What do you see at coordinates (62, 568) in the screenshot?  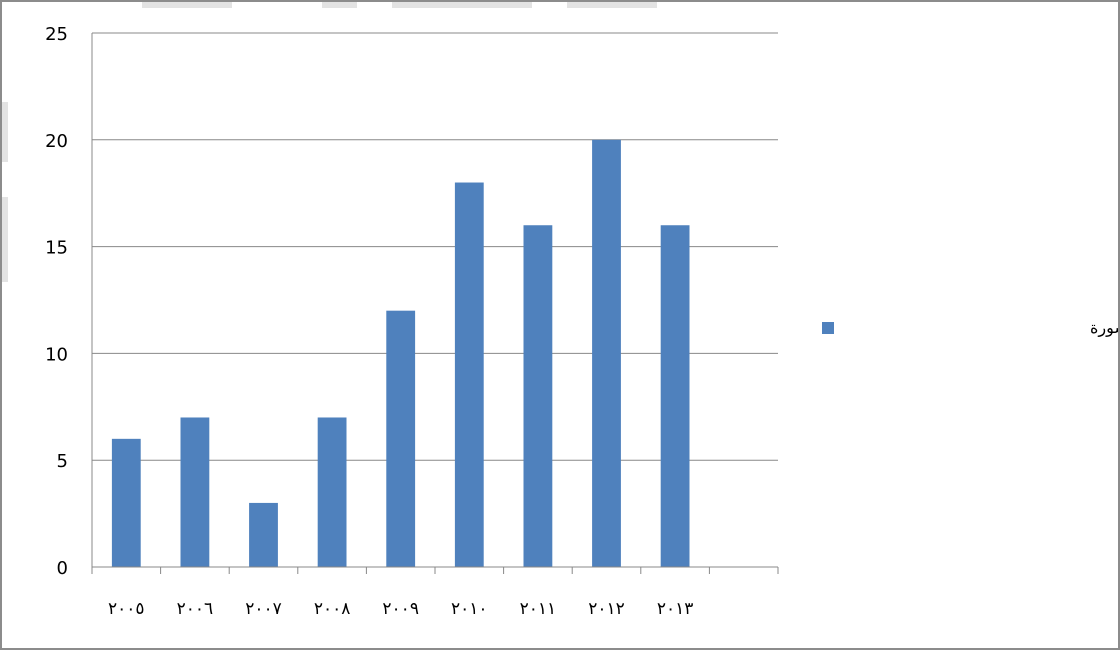 I see `y-tick-label: 0` at bounding box center [62, 568].